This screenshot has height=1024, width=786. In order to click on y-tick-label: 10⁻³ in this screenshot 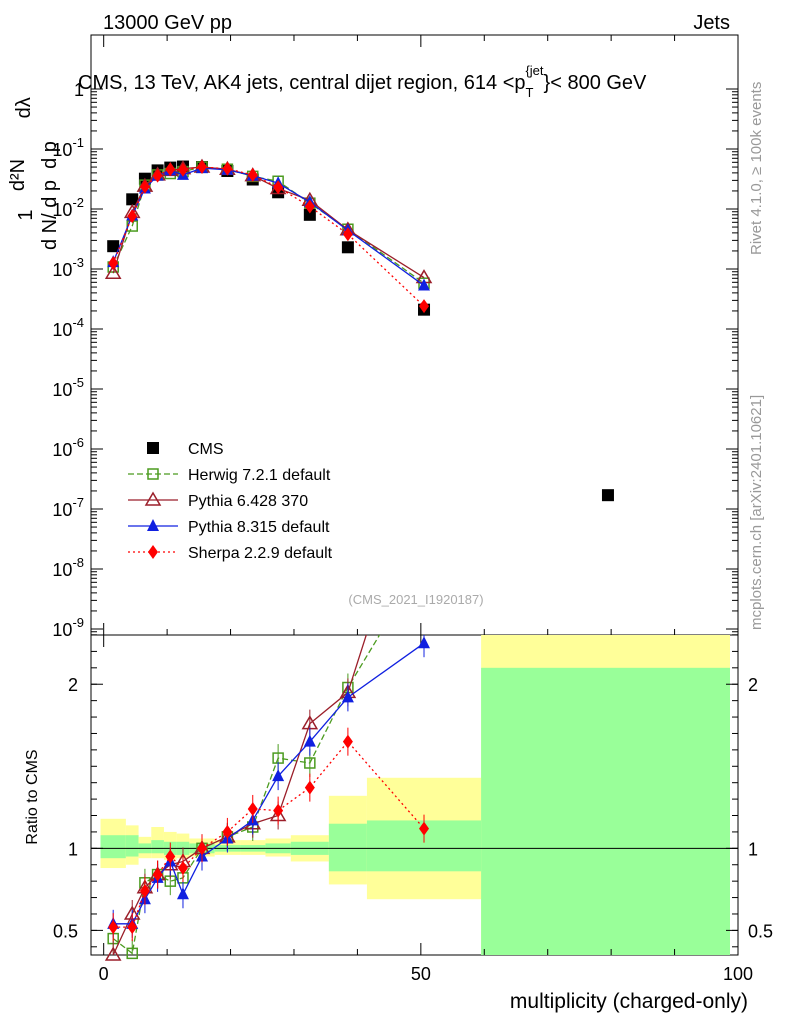, I will do `click(68, 267)`.